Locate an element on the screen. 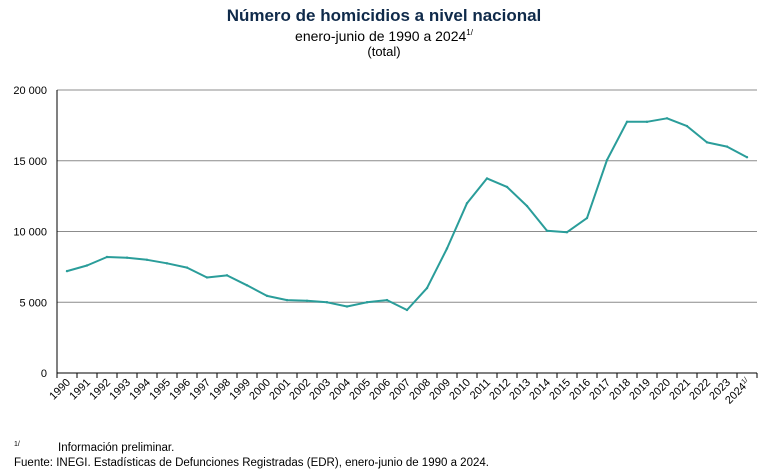 This screenshot has height=476, width=768. x-tick-label-2011: 2011 is located at coordinates (480, 389).